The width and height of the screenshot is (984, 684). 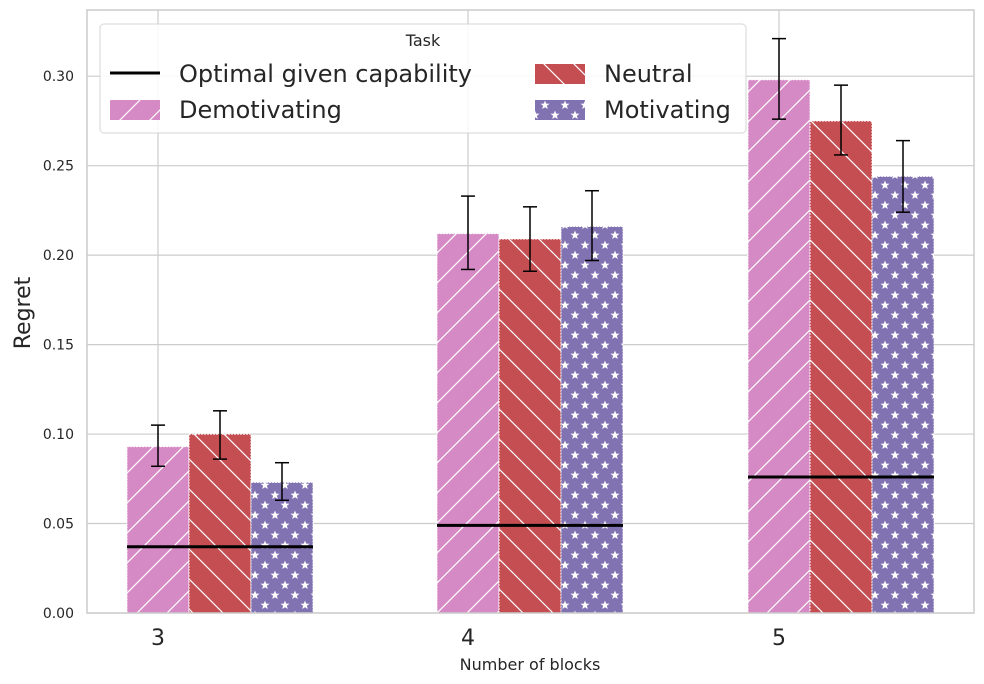 I want to click on y-ticks: 0.00 0.05 0.10 0.15 0.20 0.25 0.30, so click(x=58, y=345).